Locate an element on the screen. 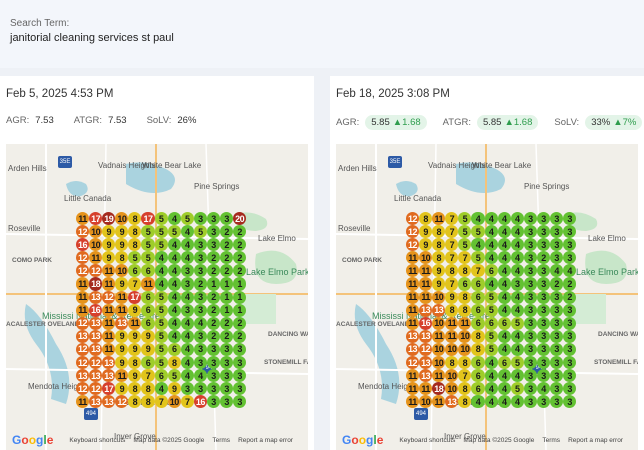 This screenshot has height=450, width=644. rank-cell: 19 is located at coordinates (109, 219).